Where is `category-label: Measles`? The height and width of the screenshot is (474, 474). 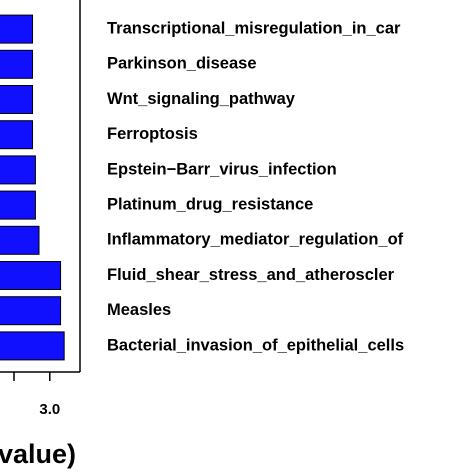 category-label: Measles is located at coordinates (139, 310).